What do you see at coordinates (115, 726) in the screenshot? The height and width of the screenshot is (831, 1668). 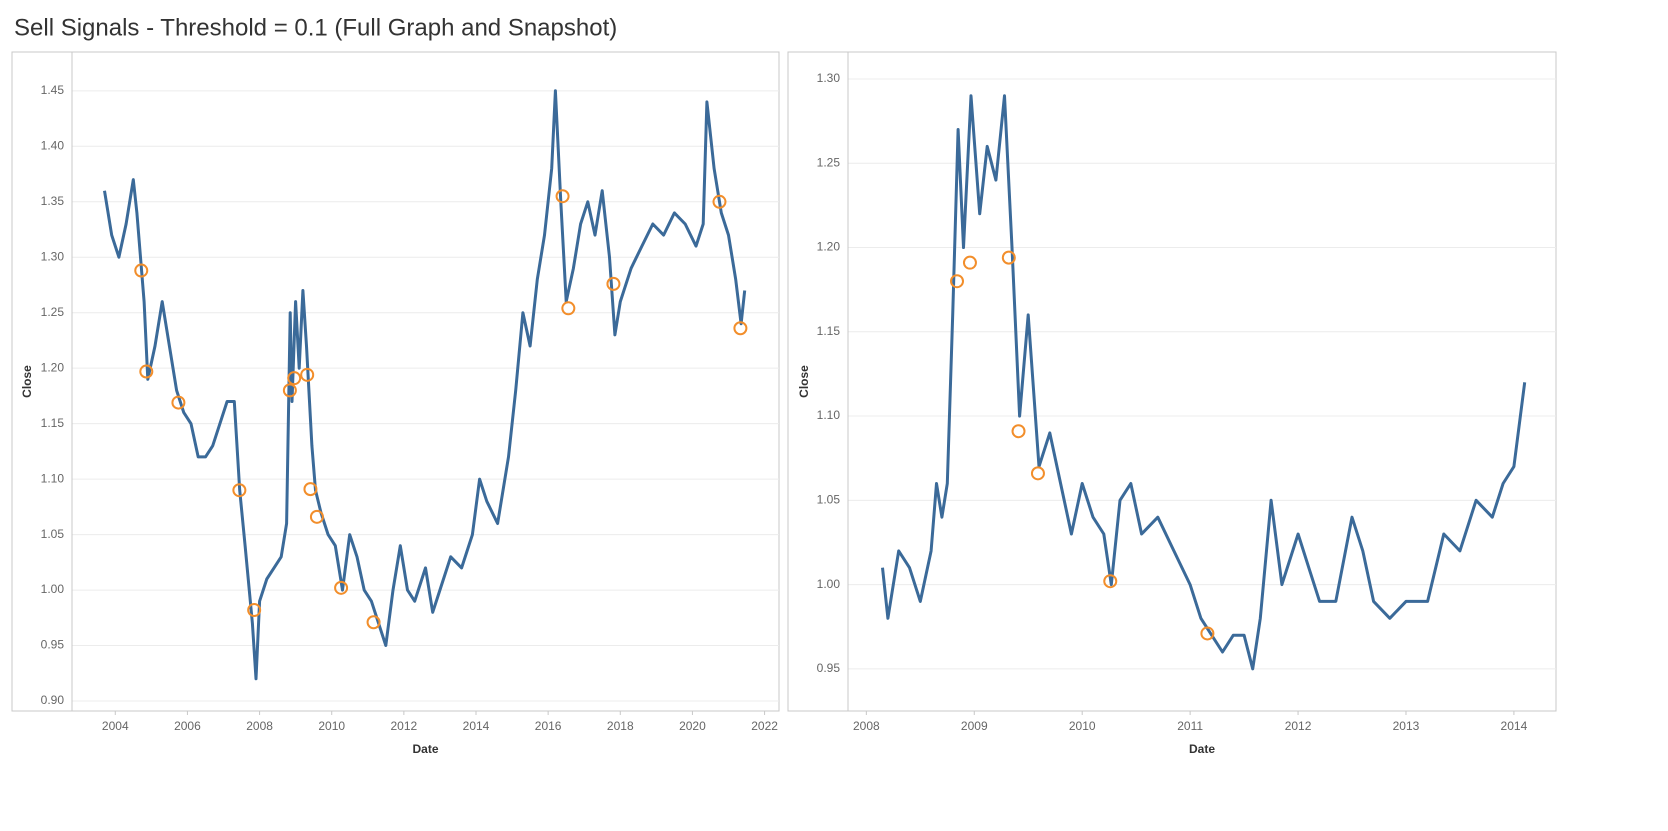 I see `x-tick-label: 2004` at bounding box center [115, 726].